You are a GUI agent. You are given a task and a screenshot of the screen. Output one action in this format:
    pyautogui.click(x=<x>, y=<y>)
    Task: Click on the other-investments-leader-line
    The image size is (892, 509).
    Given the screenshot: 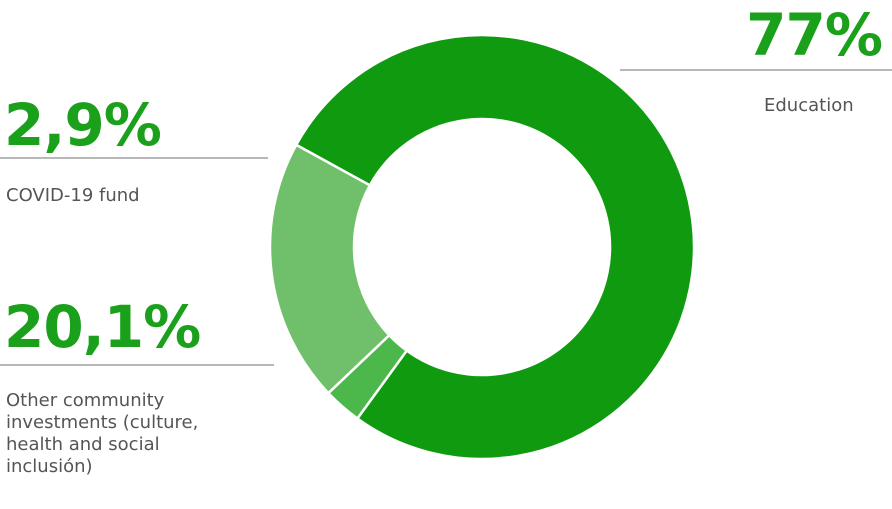 What is the action you would take?
    pyautogui.click(x=137, y=365)
    